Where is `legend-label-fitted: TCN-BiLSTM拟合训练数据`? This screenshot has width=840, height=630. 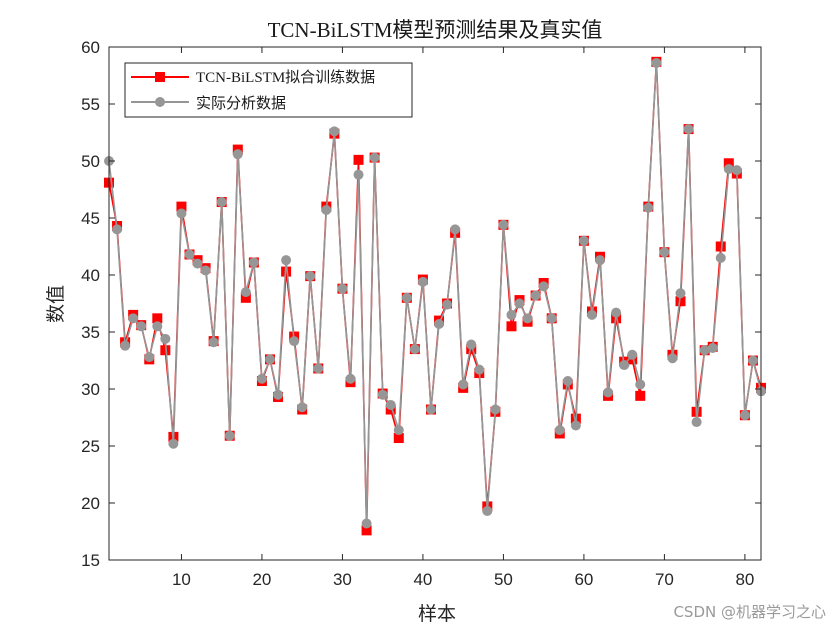
legend-label-fitted: TCN-BiLSTM拟合训练数据 is located at coordinates (285, 77).